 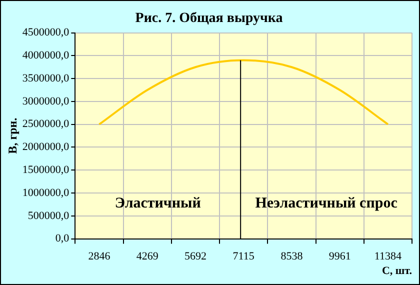 I want to click on chart-title: Рис. 7. Общая выручка, so click(x=209, y=18).